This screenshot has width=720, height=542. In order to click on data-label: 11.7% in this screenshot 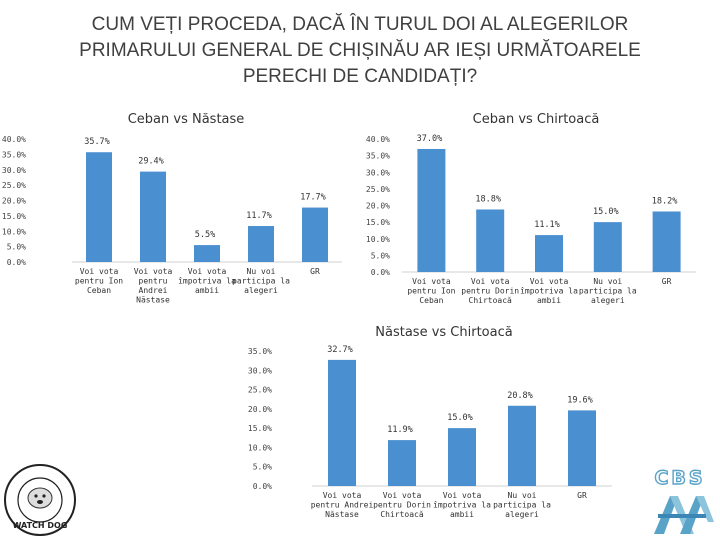, I will do `click(259, 216)`.